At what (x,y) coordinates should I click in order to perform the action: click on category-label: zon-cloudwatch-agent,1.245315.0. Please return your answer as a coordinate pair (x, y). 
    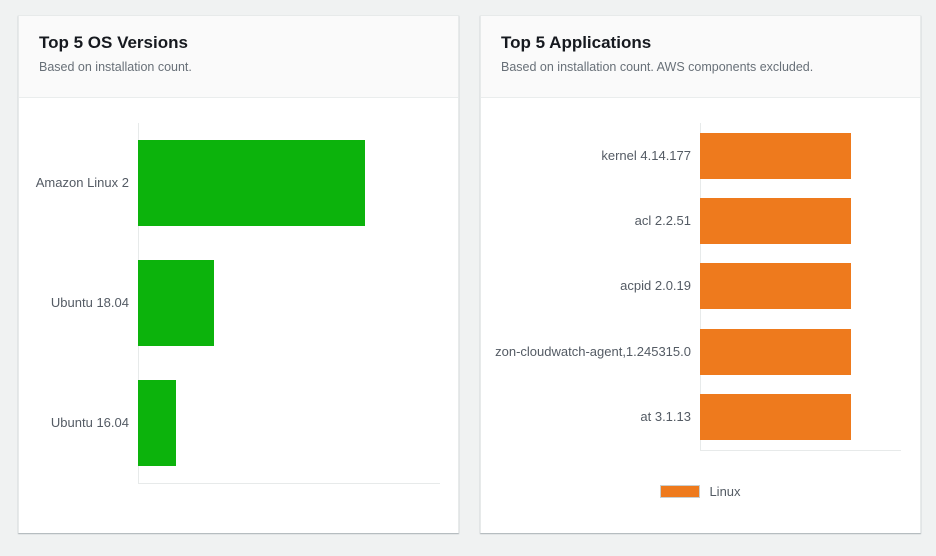
    Looking at the image, I should click on (593, 351).